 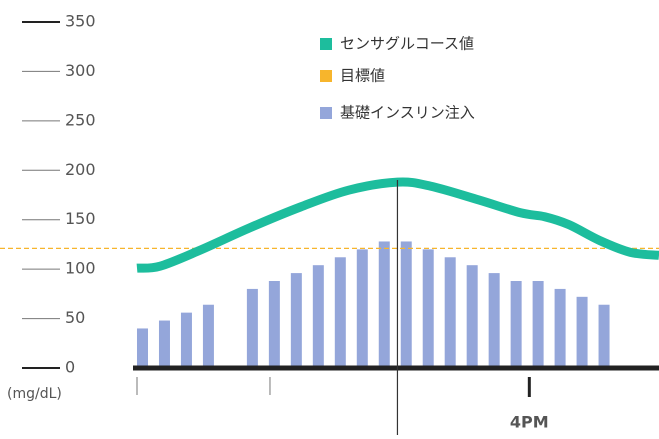 I want to click on y-unit-label: (mg/dL), so click(x=34, y=394).